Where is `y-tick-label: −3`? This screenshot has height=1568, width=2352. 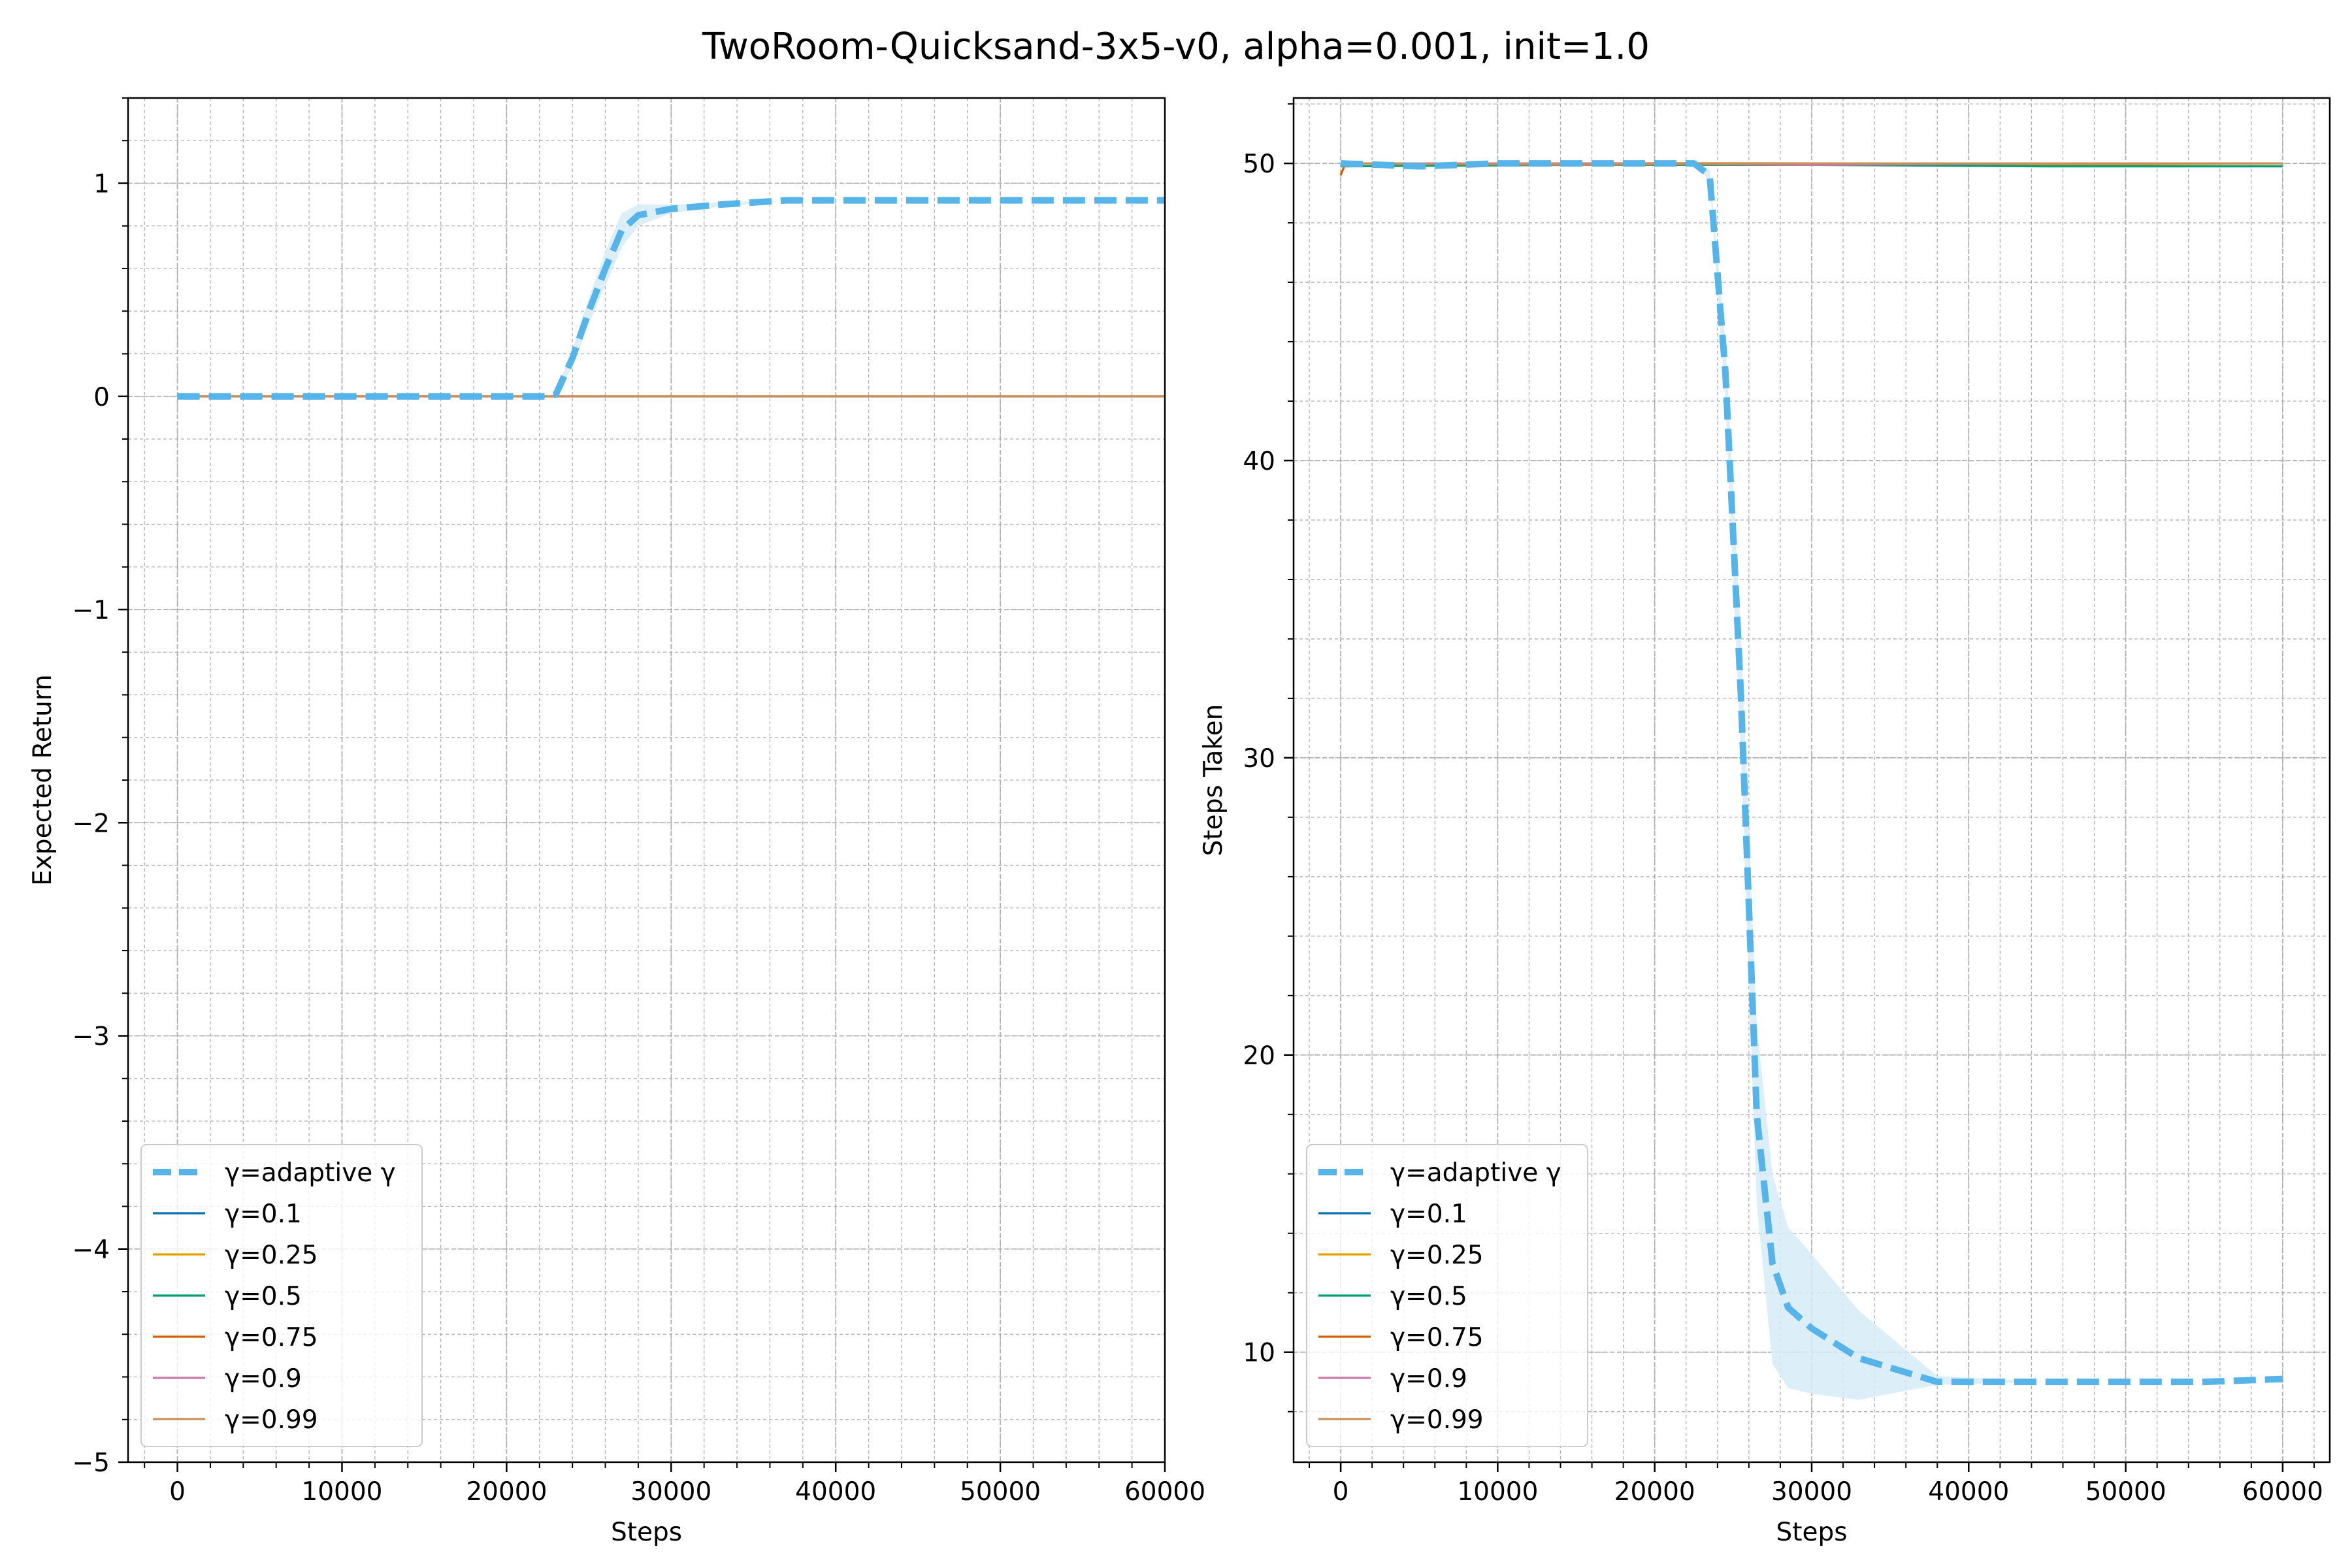 y-tick-label: −3 is located at coordinates (91, 1037).